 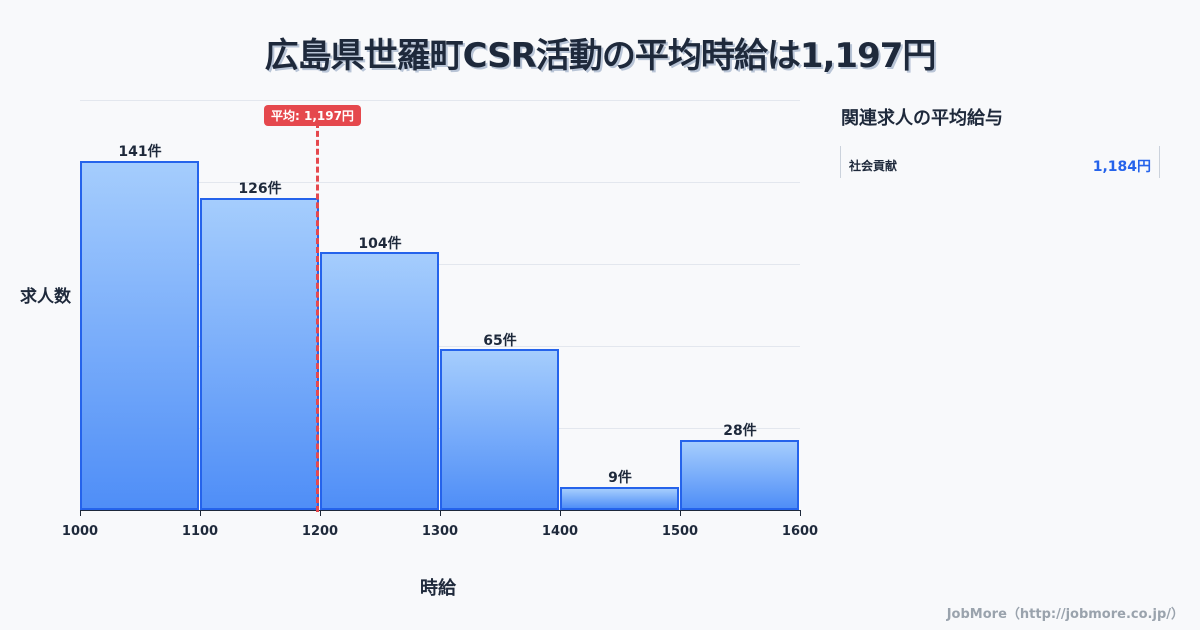 What do you see at coordinates (440, 531) in the screenshot?
I see `x-tick-label: 1300` at bounding box center [440, 531].